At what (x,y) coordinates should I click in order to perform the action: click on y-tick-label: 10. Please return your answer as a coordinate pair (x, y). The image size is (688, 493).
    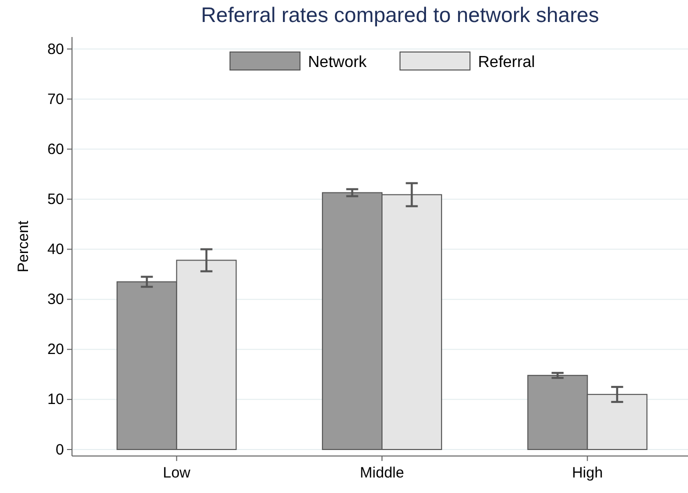
    Looking at the image, I should click on (55, 399).